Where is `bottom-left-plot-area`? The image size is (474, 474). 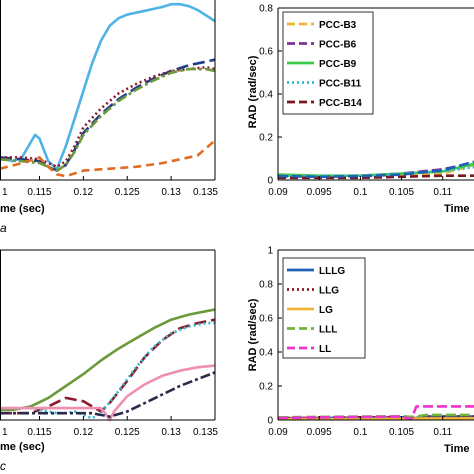
bottom-left-plot-area is located at coordinates (108, 365).